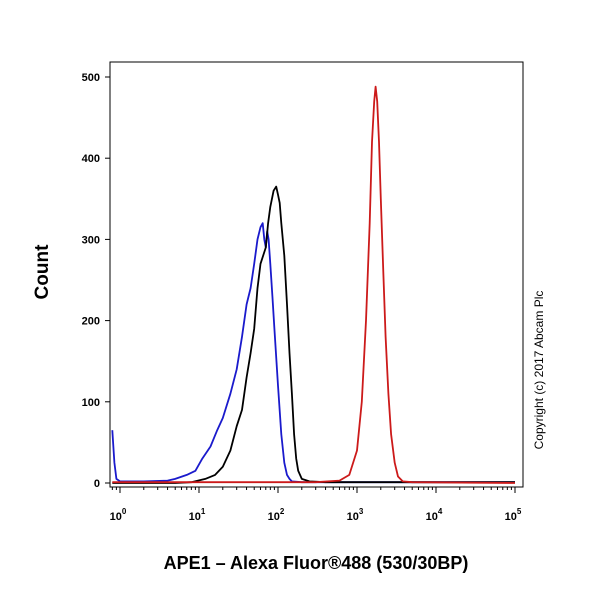  What do you see at coordinates (276, 515) in the screenshot?
I see `x-tick-label-2: 10²` at bounding box center [276, 515].